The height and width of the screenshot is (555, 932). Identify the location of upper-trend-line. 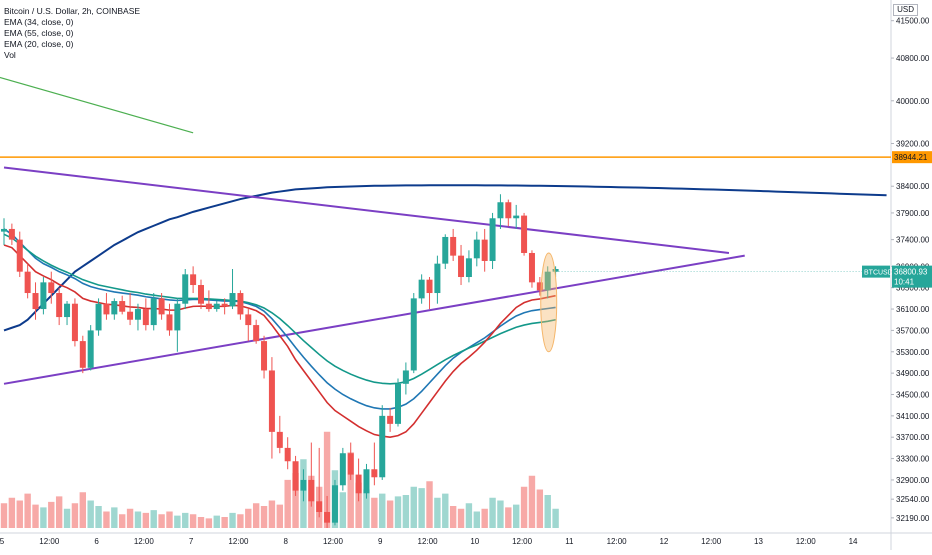
(366, 210).